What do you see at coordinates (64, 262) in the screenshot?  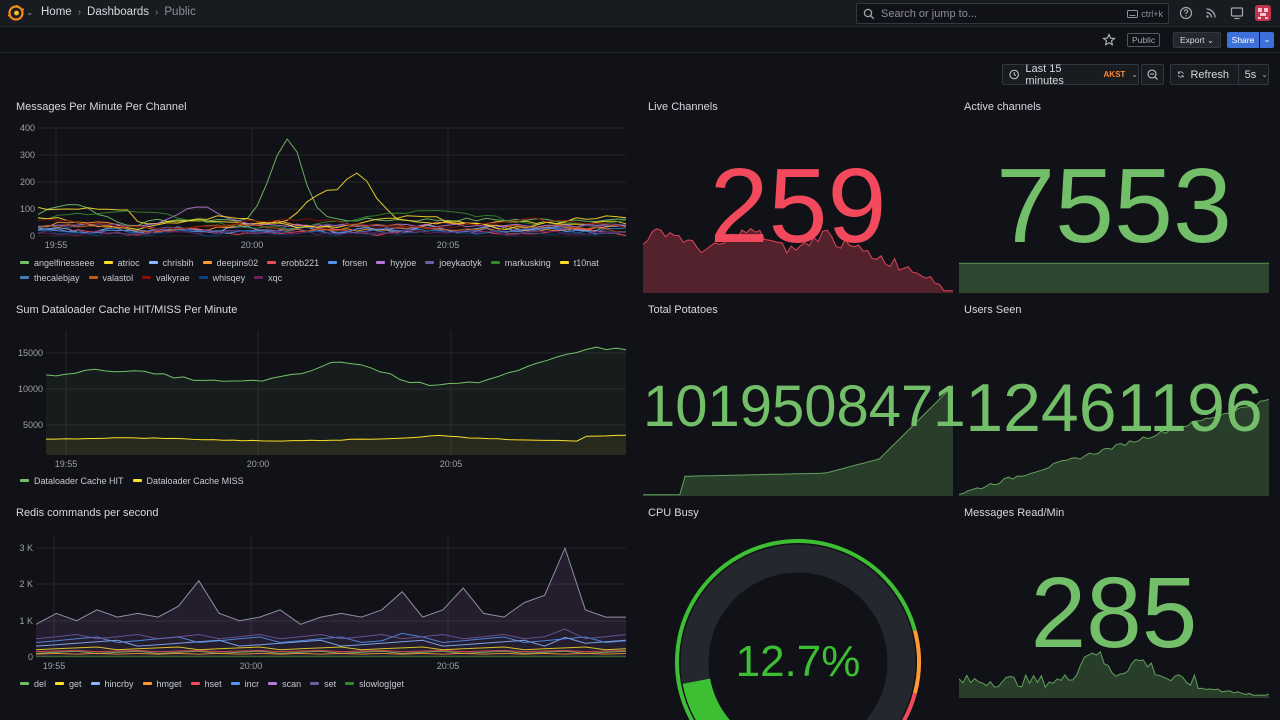 I see `legend-label: angelfinesseee` at bounding box center [64, 262].